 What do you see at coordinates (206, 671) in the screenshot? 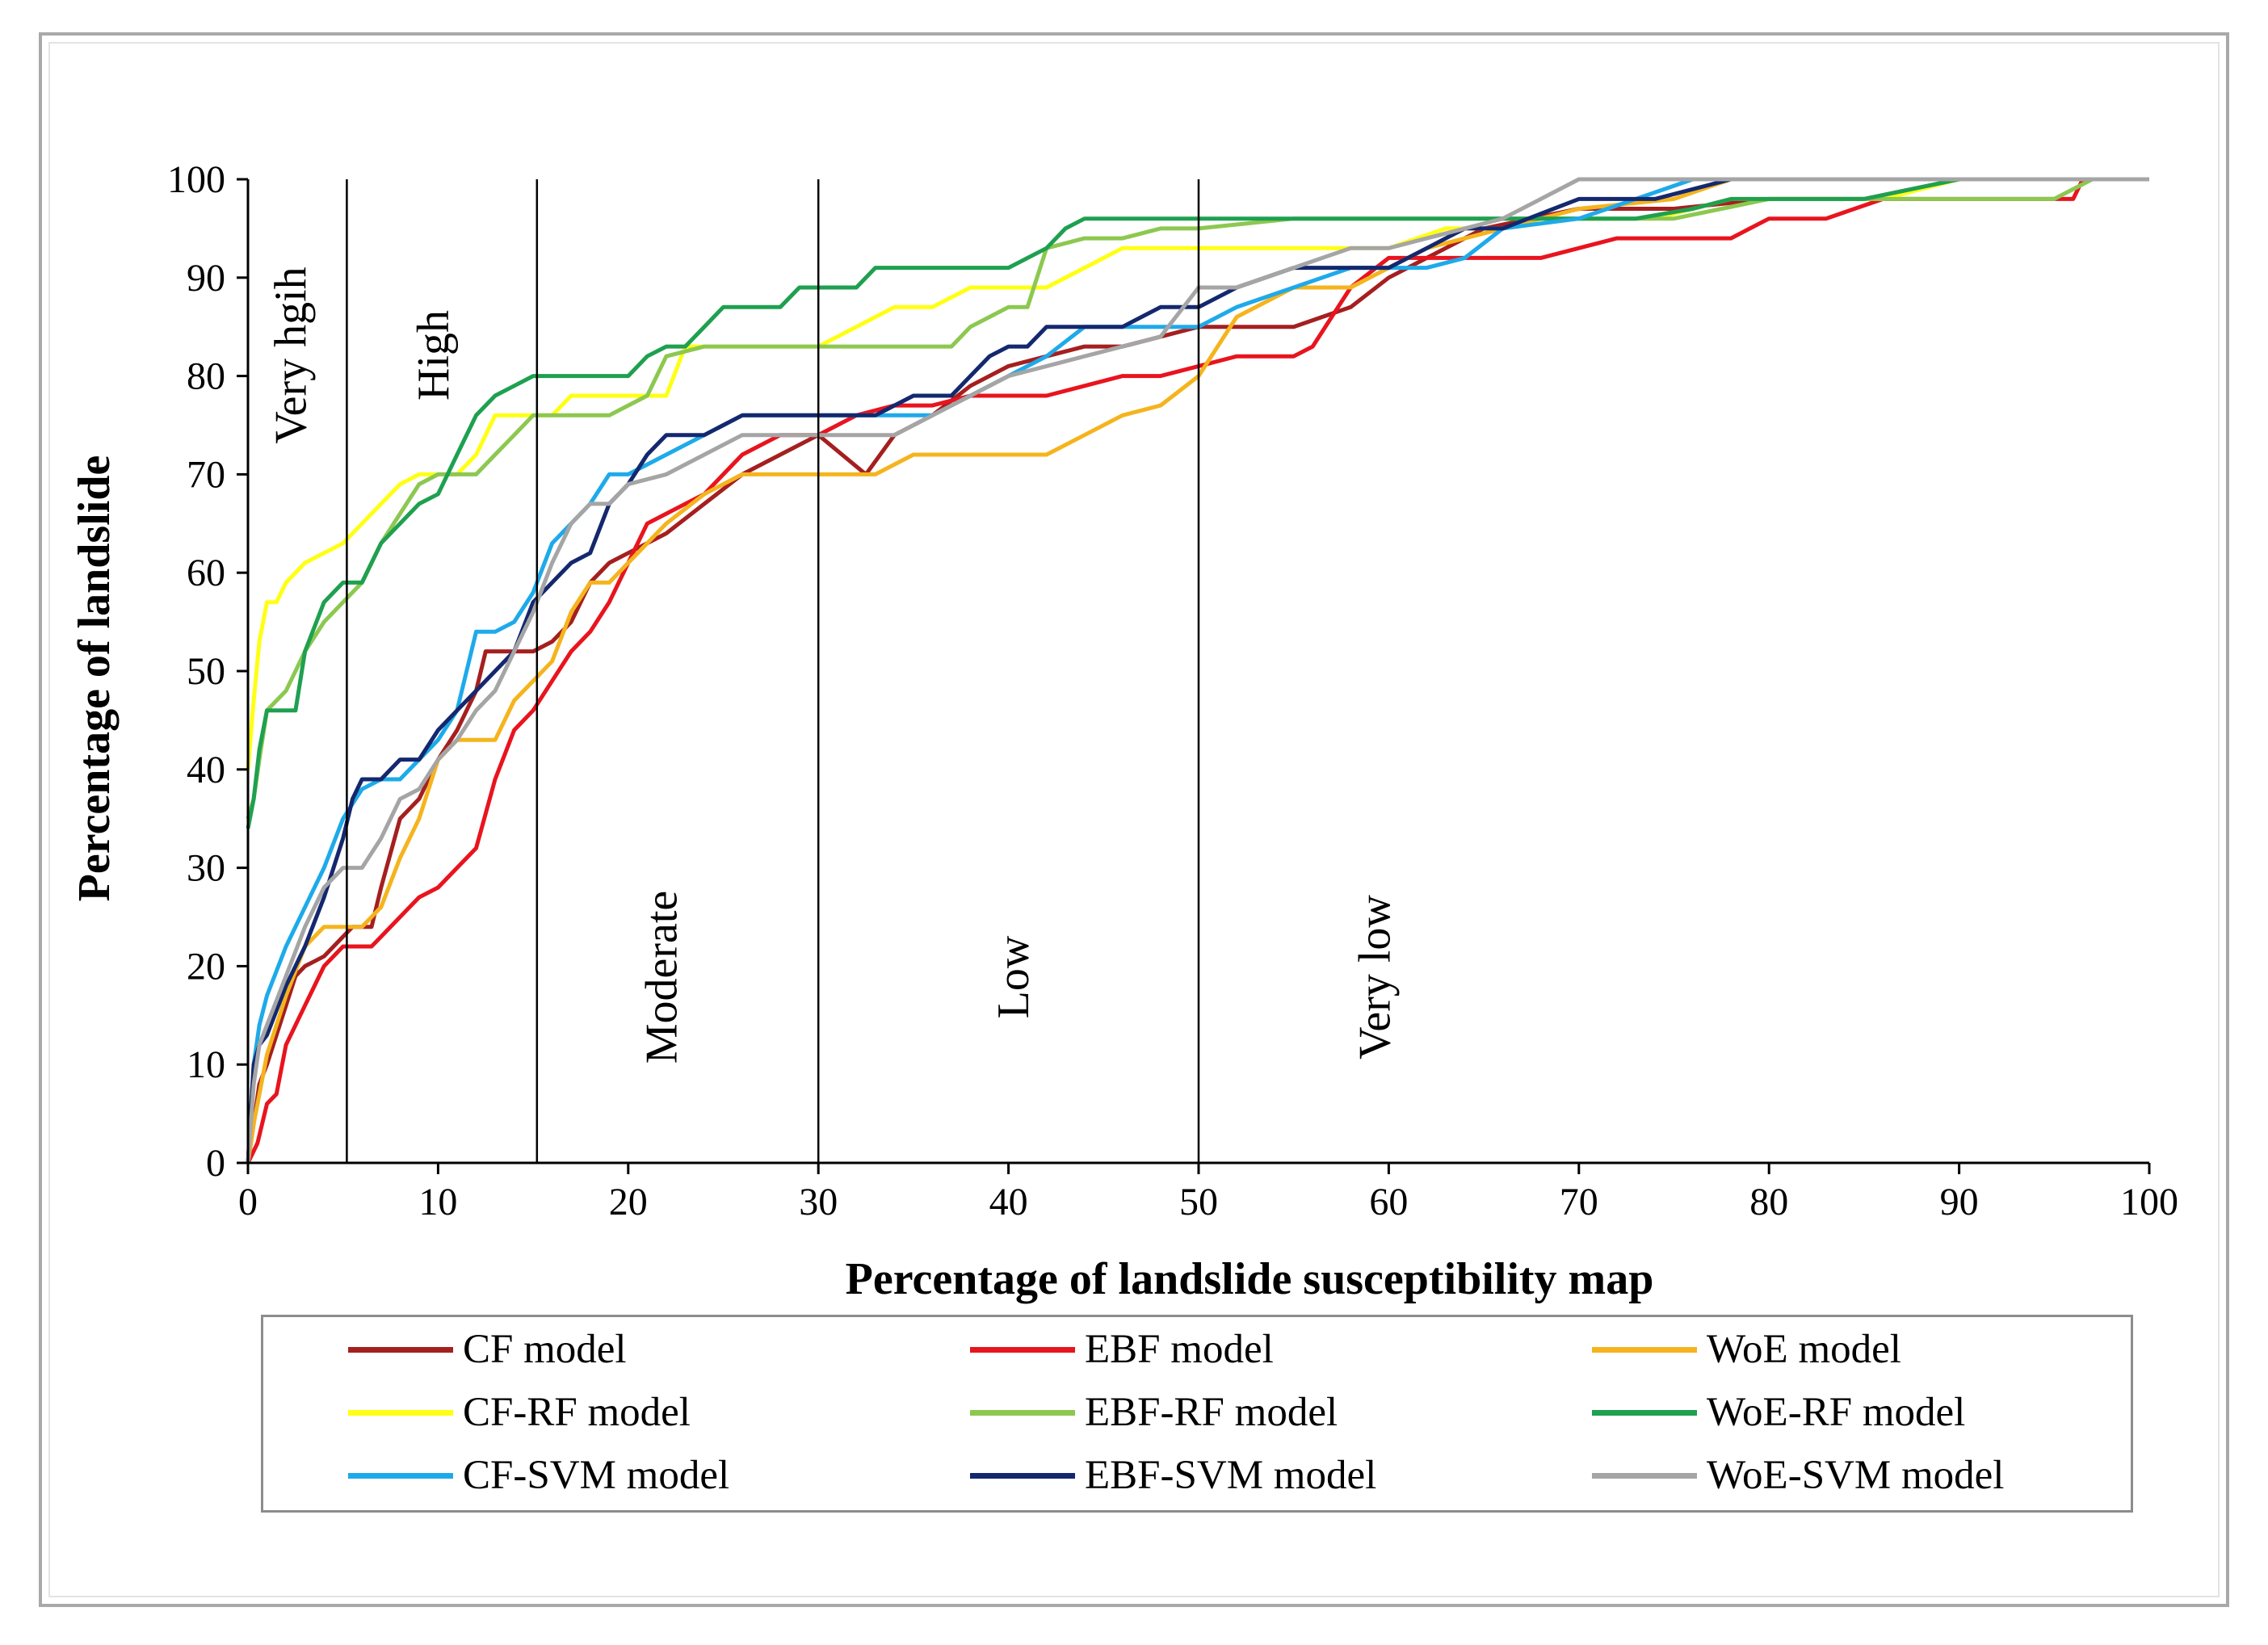
I see `y-tick-label-5: 50` at bounding box center [206, 671].